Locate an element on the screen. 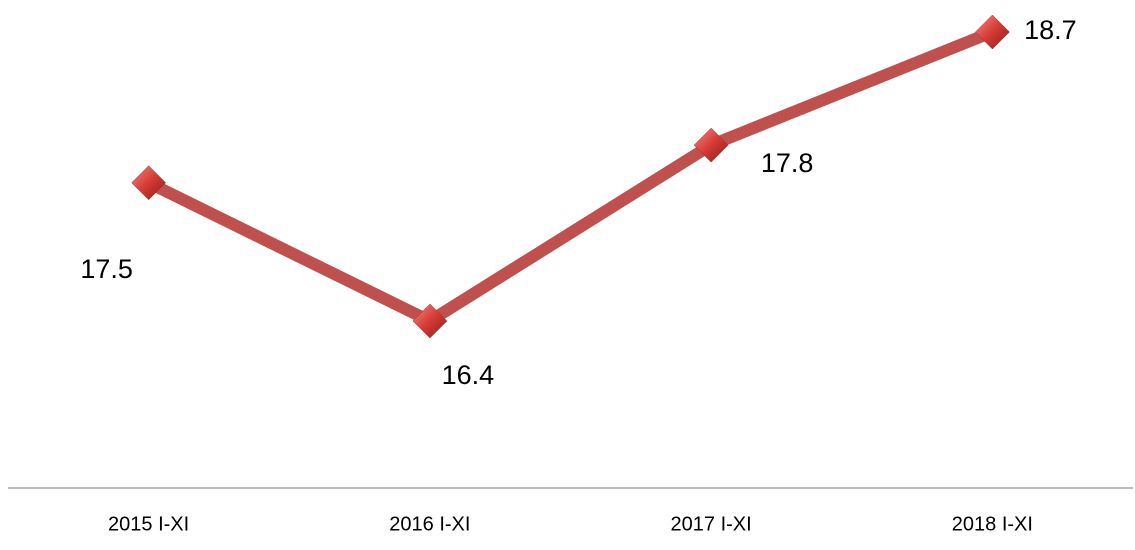  data-label: 17.5 is located at coordinates (106, 269).